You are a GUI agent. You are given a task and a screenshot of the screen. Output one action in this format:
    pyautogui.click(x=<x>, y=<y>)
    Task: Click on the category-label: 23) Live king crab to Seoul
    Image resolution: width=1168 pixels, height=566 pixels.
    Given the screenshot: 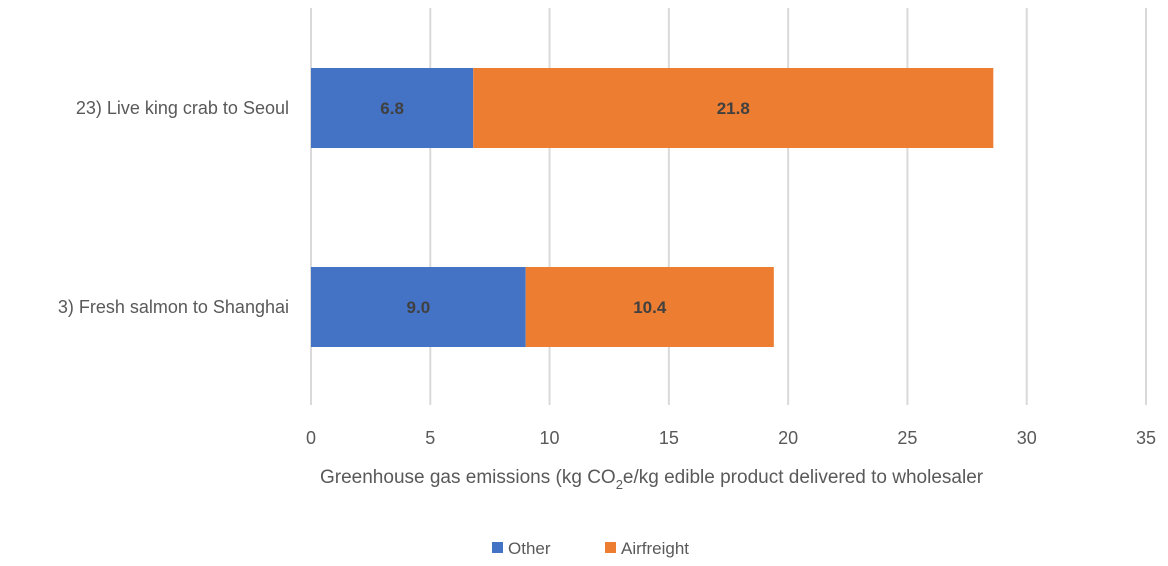 What is the action you would take?
    pyautogui.click(x=182, y=108)
    